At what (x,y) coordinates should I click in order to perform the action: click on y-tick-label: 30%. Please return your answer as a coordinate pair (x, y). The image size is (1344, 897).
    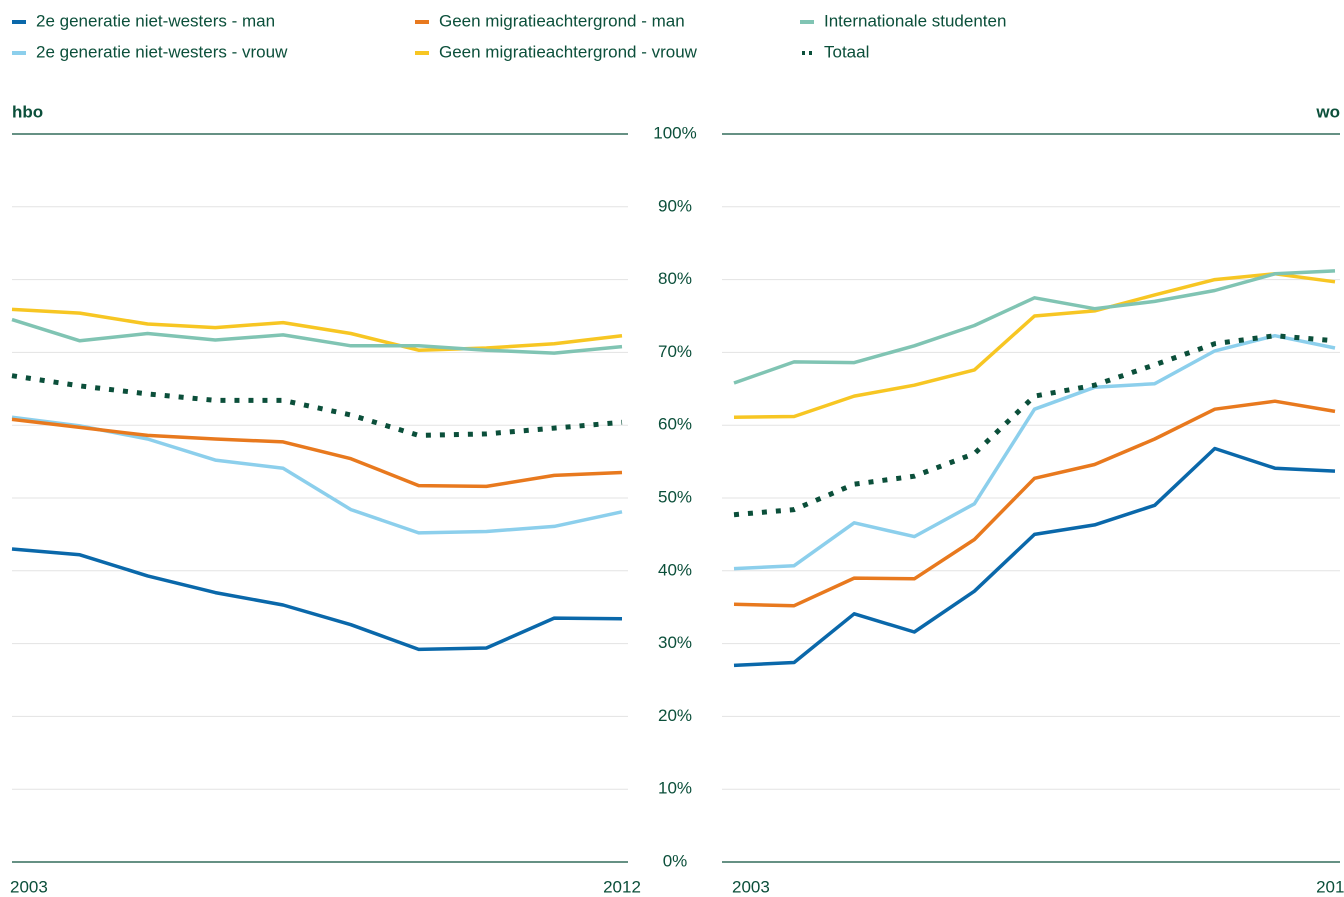
    Looking at the image, I should click on (675, 642).